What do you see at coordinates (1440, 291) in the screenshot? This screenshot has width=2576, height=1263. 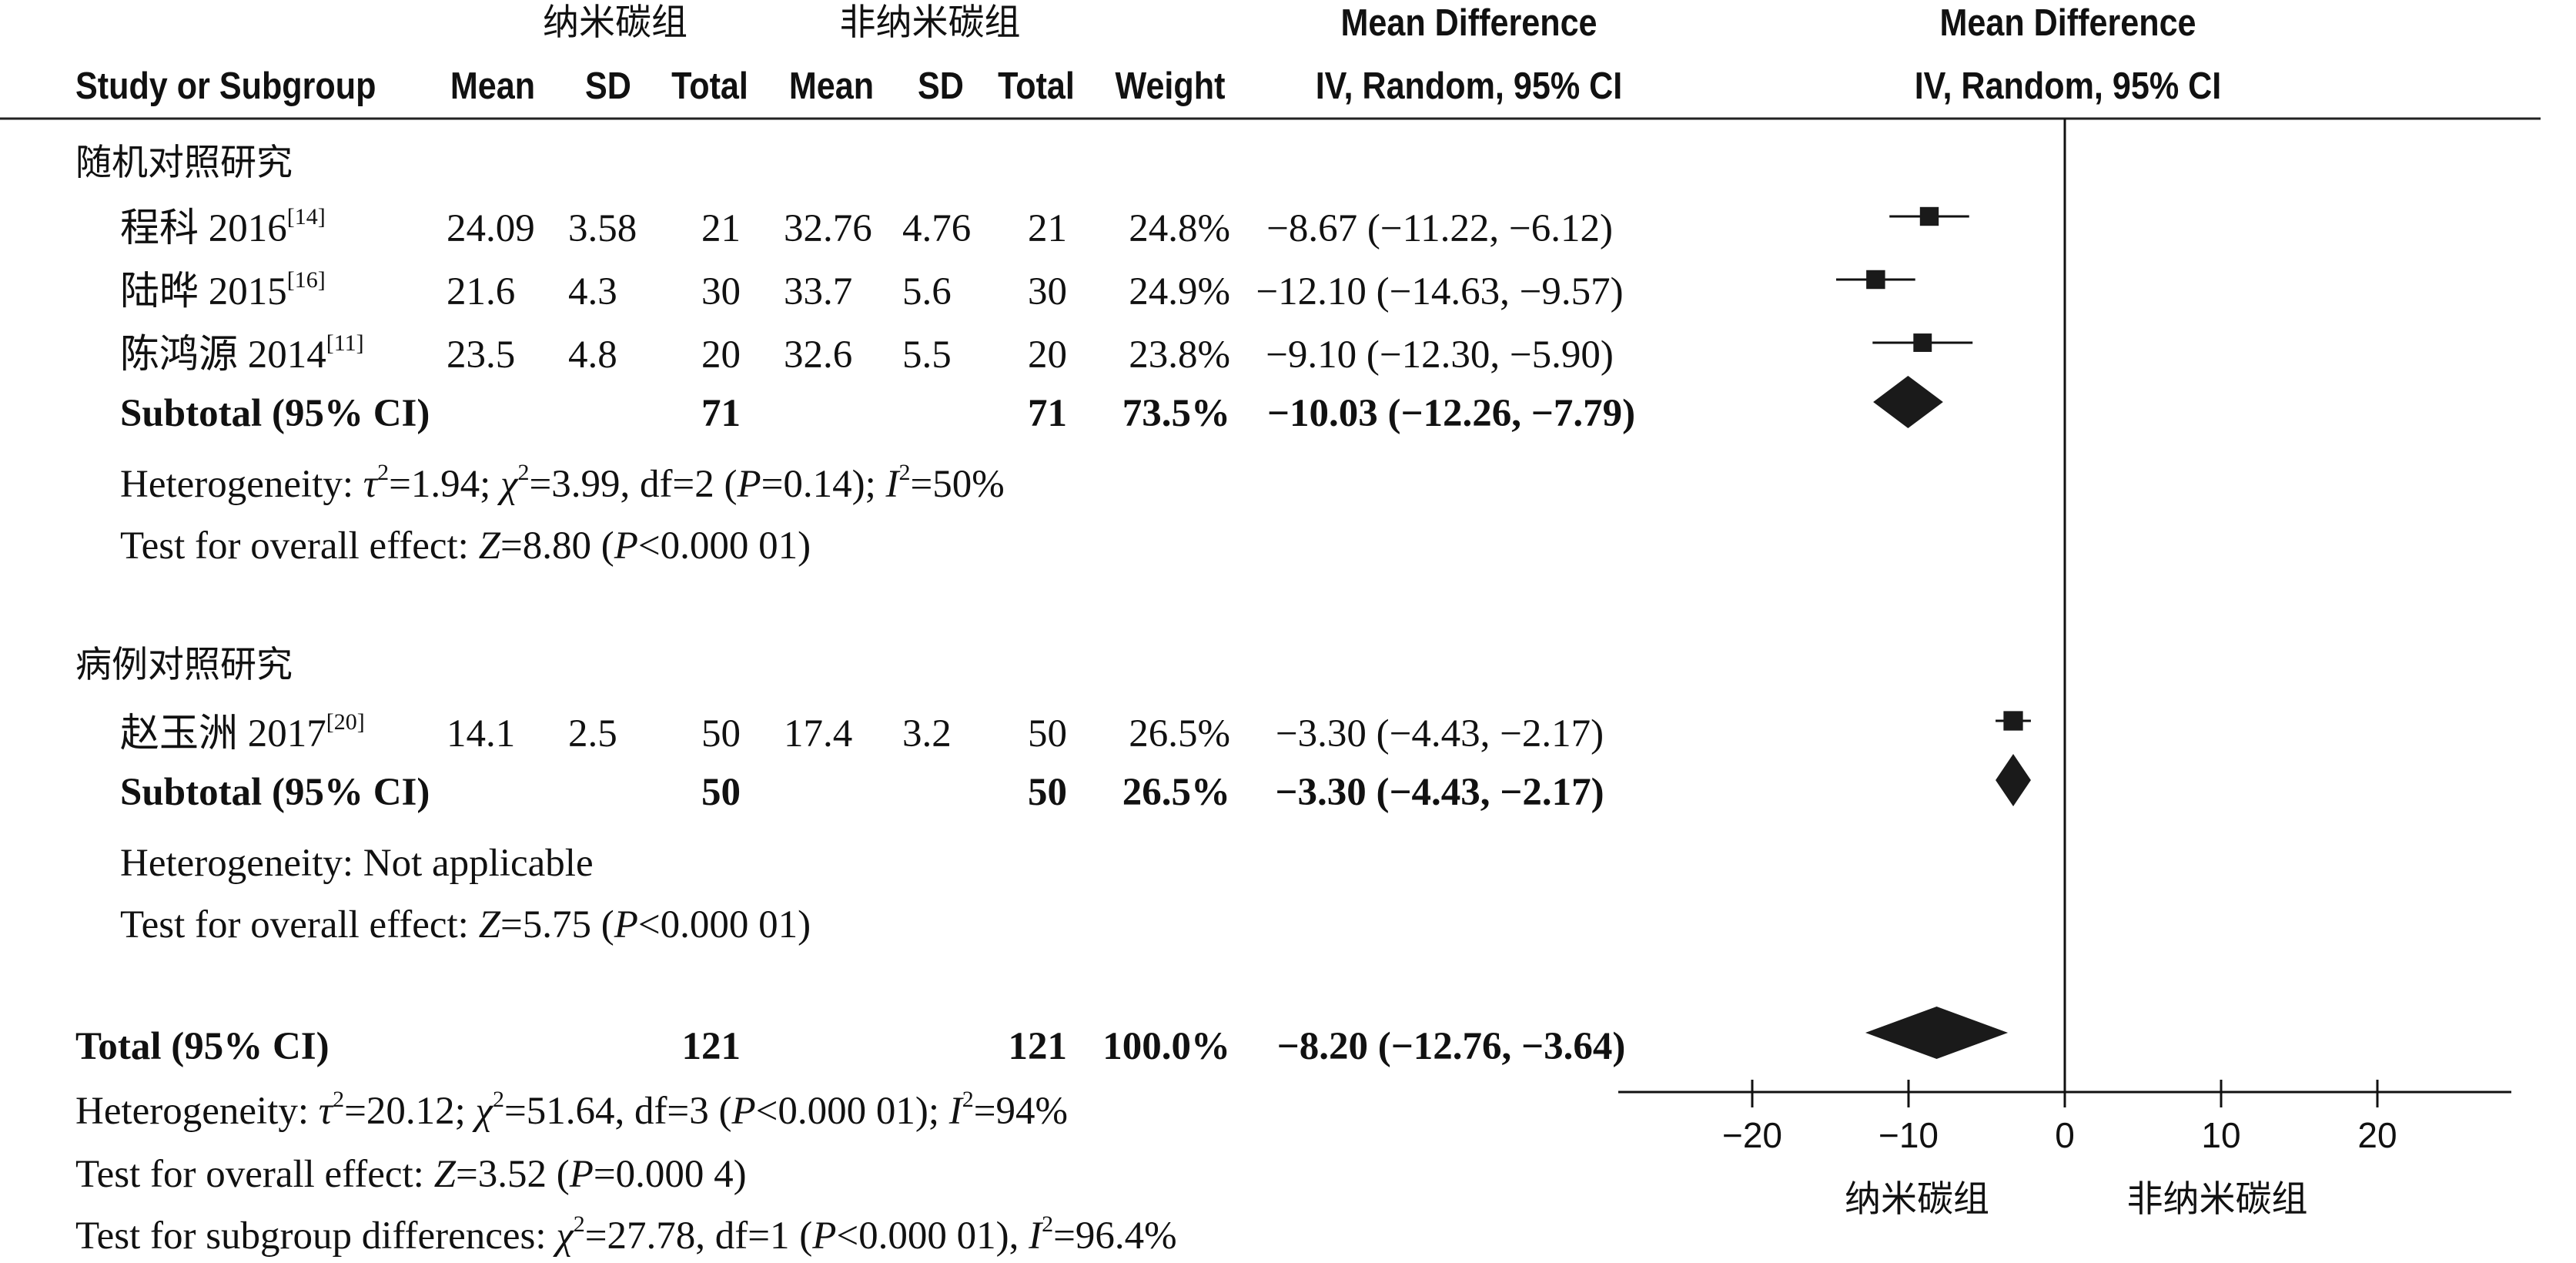 I see `md-ci-cell: −12.10 (−14.63, −9.57)` at bounding box center [1440, 291].